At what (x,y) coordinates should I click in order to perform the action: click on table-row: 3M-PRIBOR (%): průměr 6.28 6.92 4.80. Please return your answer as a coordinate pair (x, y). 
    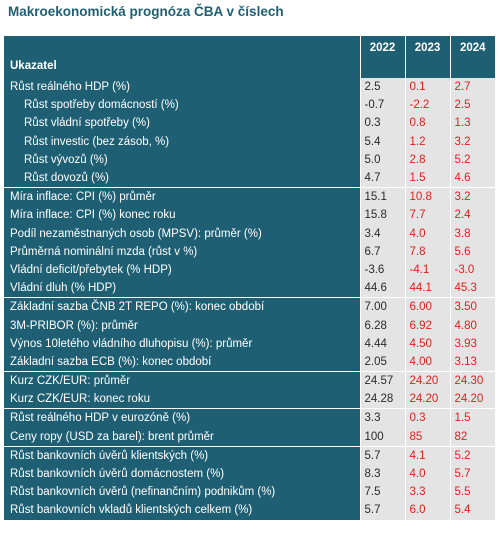
    Looking at the image, I should click on (249, 325).